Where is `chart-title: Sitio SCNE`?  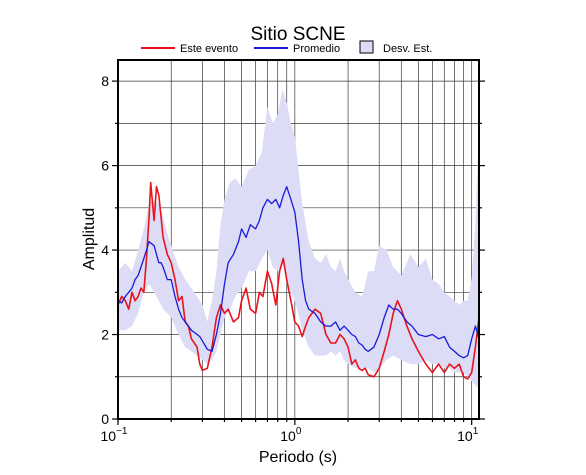
chart-title: Sitio SCNE is located at coordinates (297, 34).